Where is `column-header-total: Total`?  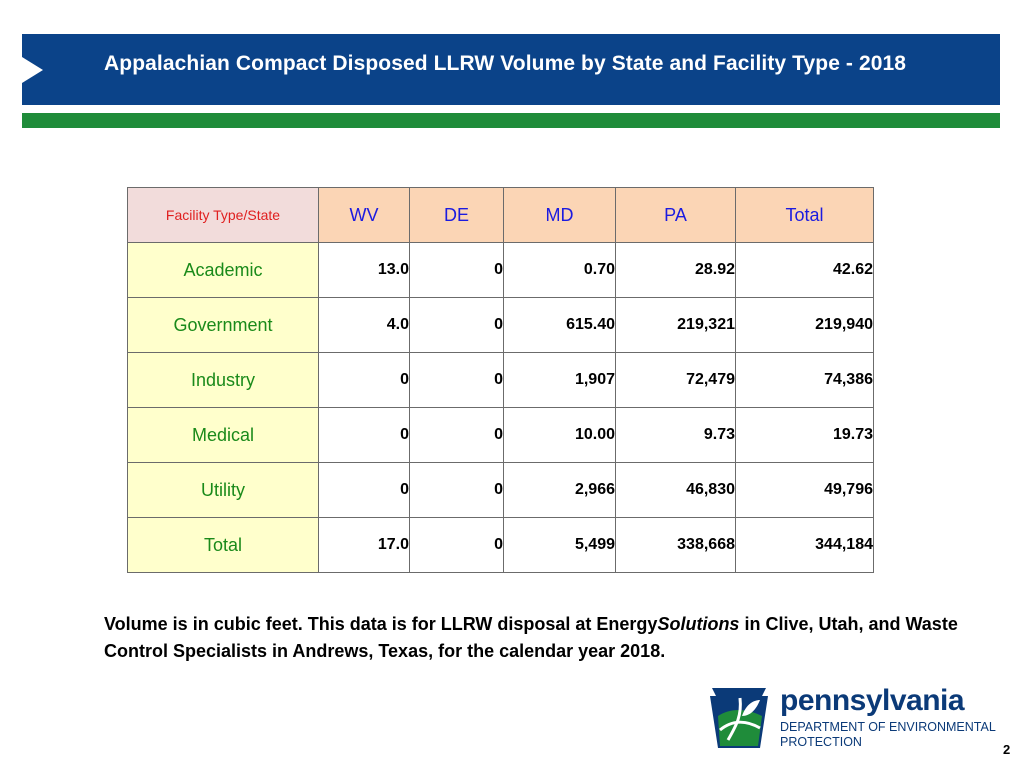 column-header-total: Total is located at coordinates (804, 215).